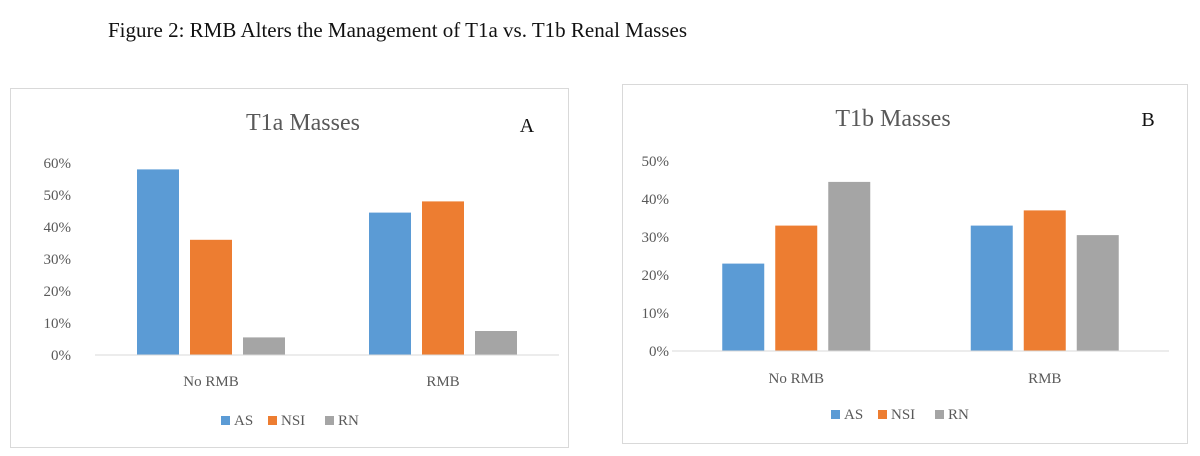 The height and width of the screenshot is (456, 1200). What do you see at coordinates (303, 123) in the screenshot?
I see `chart-title: T1a Masses` at bounding box center [303, 123].